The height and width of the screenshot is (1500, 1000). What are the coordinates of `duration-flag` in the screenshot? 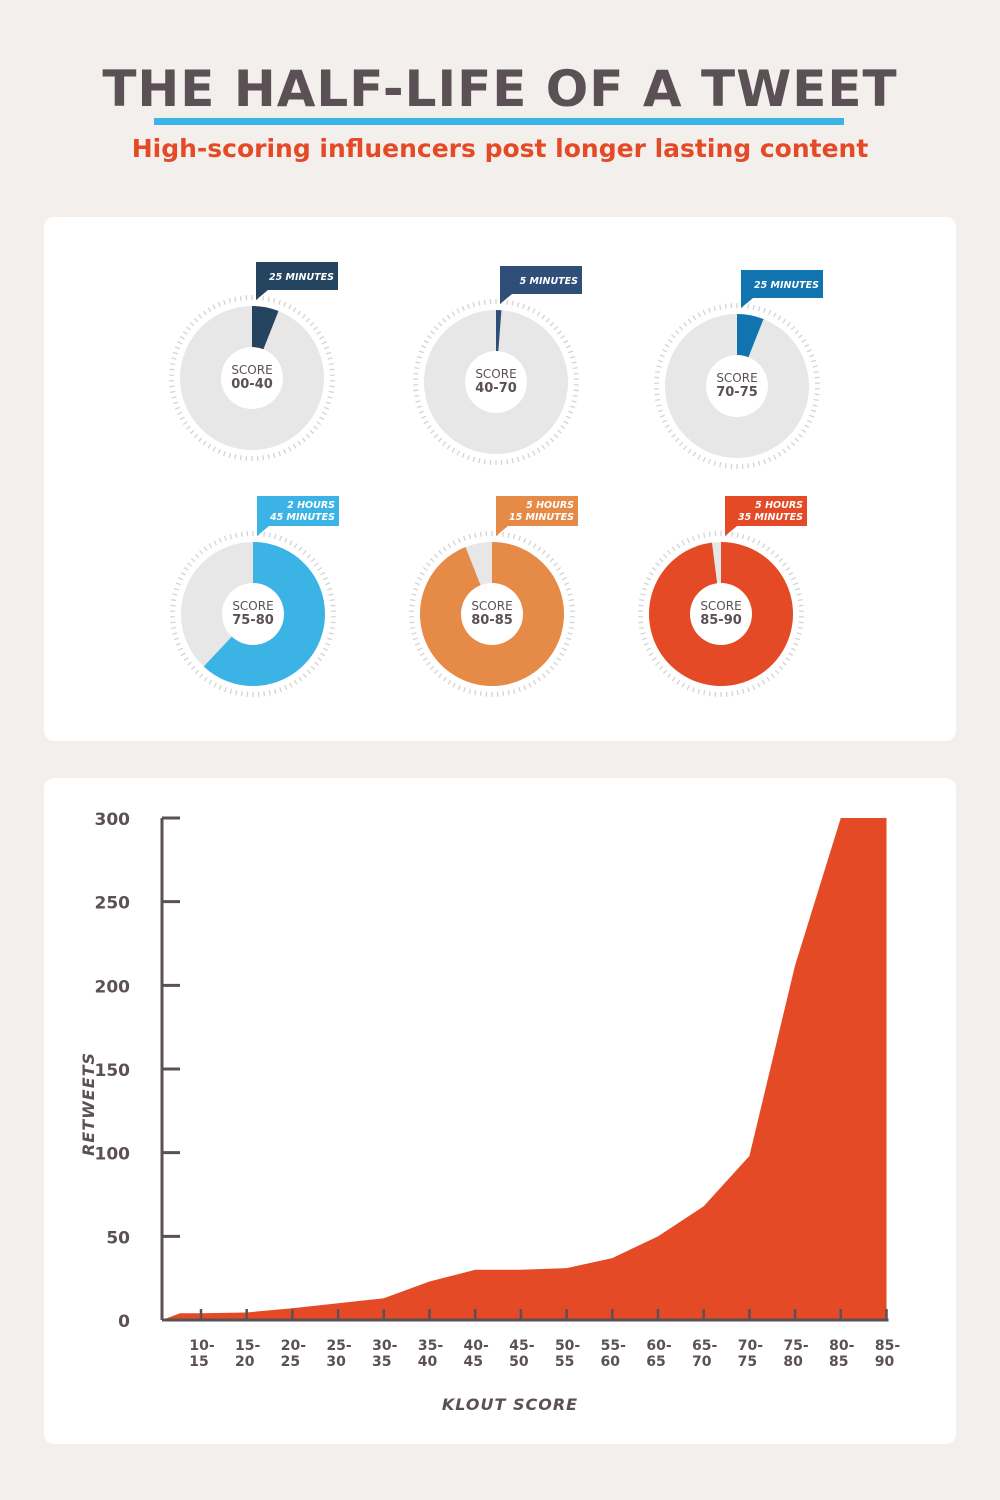 It's located at (537, 516).